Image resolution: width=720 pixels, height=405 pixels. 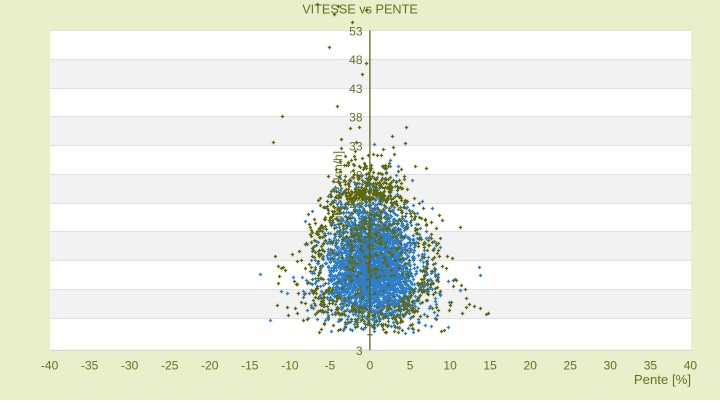 What do you see at coordinates (611, 365) in the screenshot?
I see `svg-text: 30` at bounding box center [611, 365].